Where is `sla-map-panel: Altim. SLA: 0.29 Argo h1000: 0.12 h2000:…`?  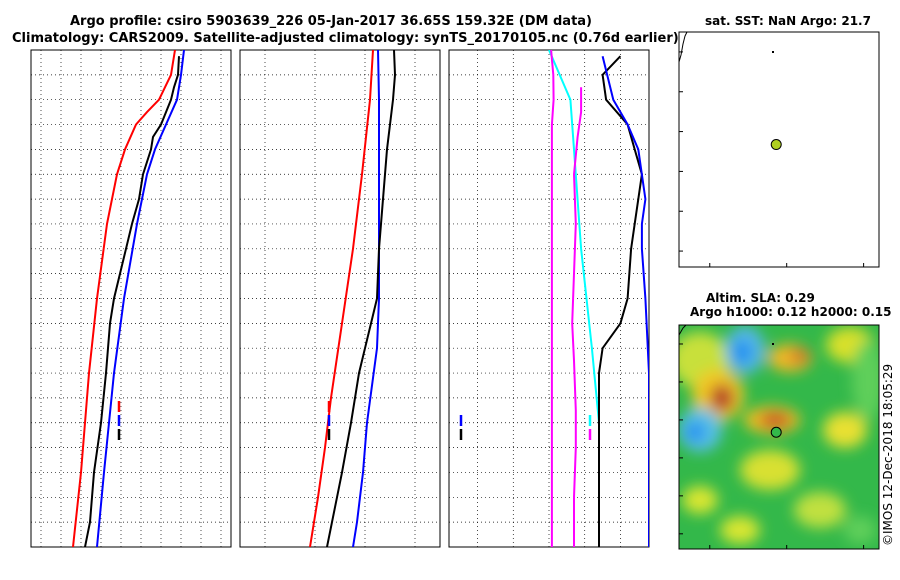 sla-map-panel: Altim. SLA: 0.29 Argo h1000: 0.12 h2000:… is located at coordinates (784, 420).